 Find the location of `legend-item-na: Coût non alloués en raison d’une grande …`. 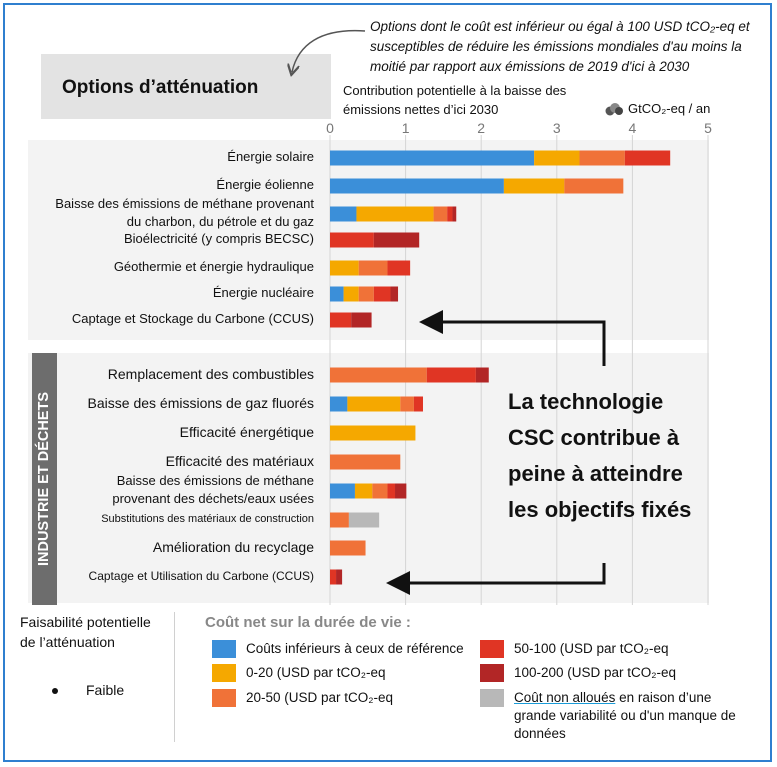

legend-item-na: Coût non alloués en raison d’une grande … is located at coordinates (615, 716).